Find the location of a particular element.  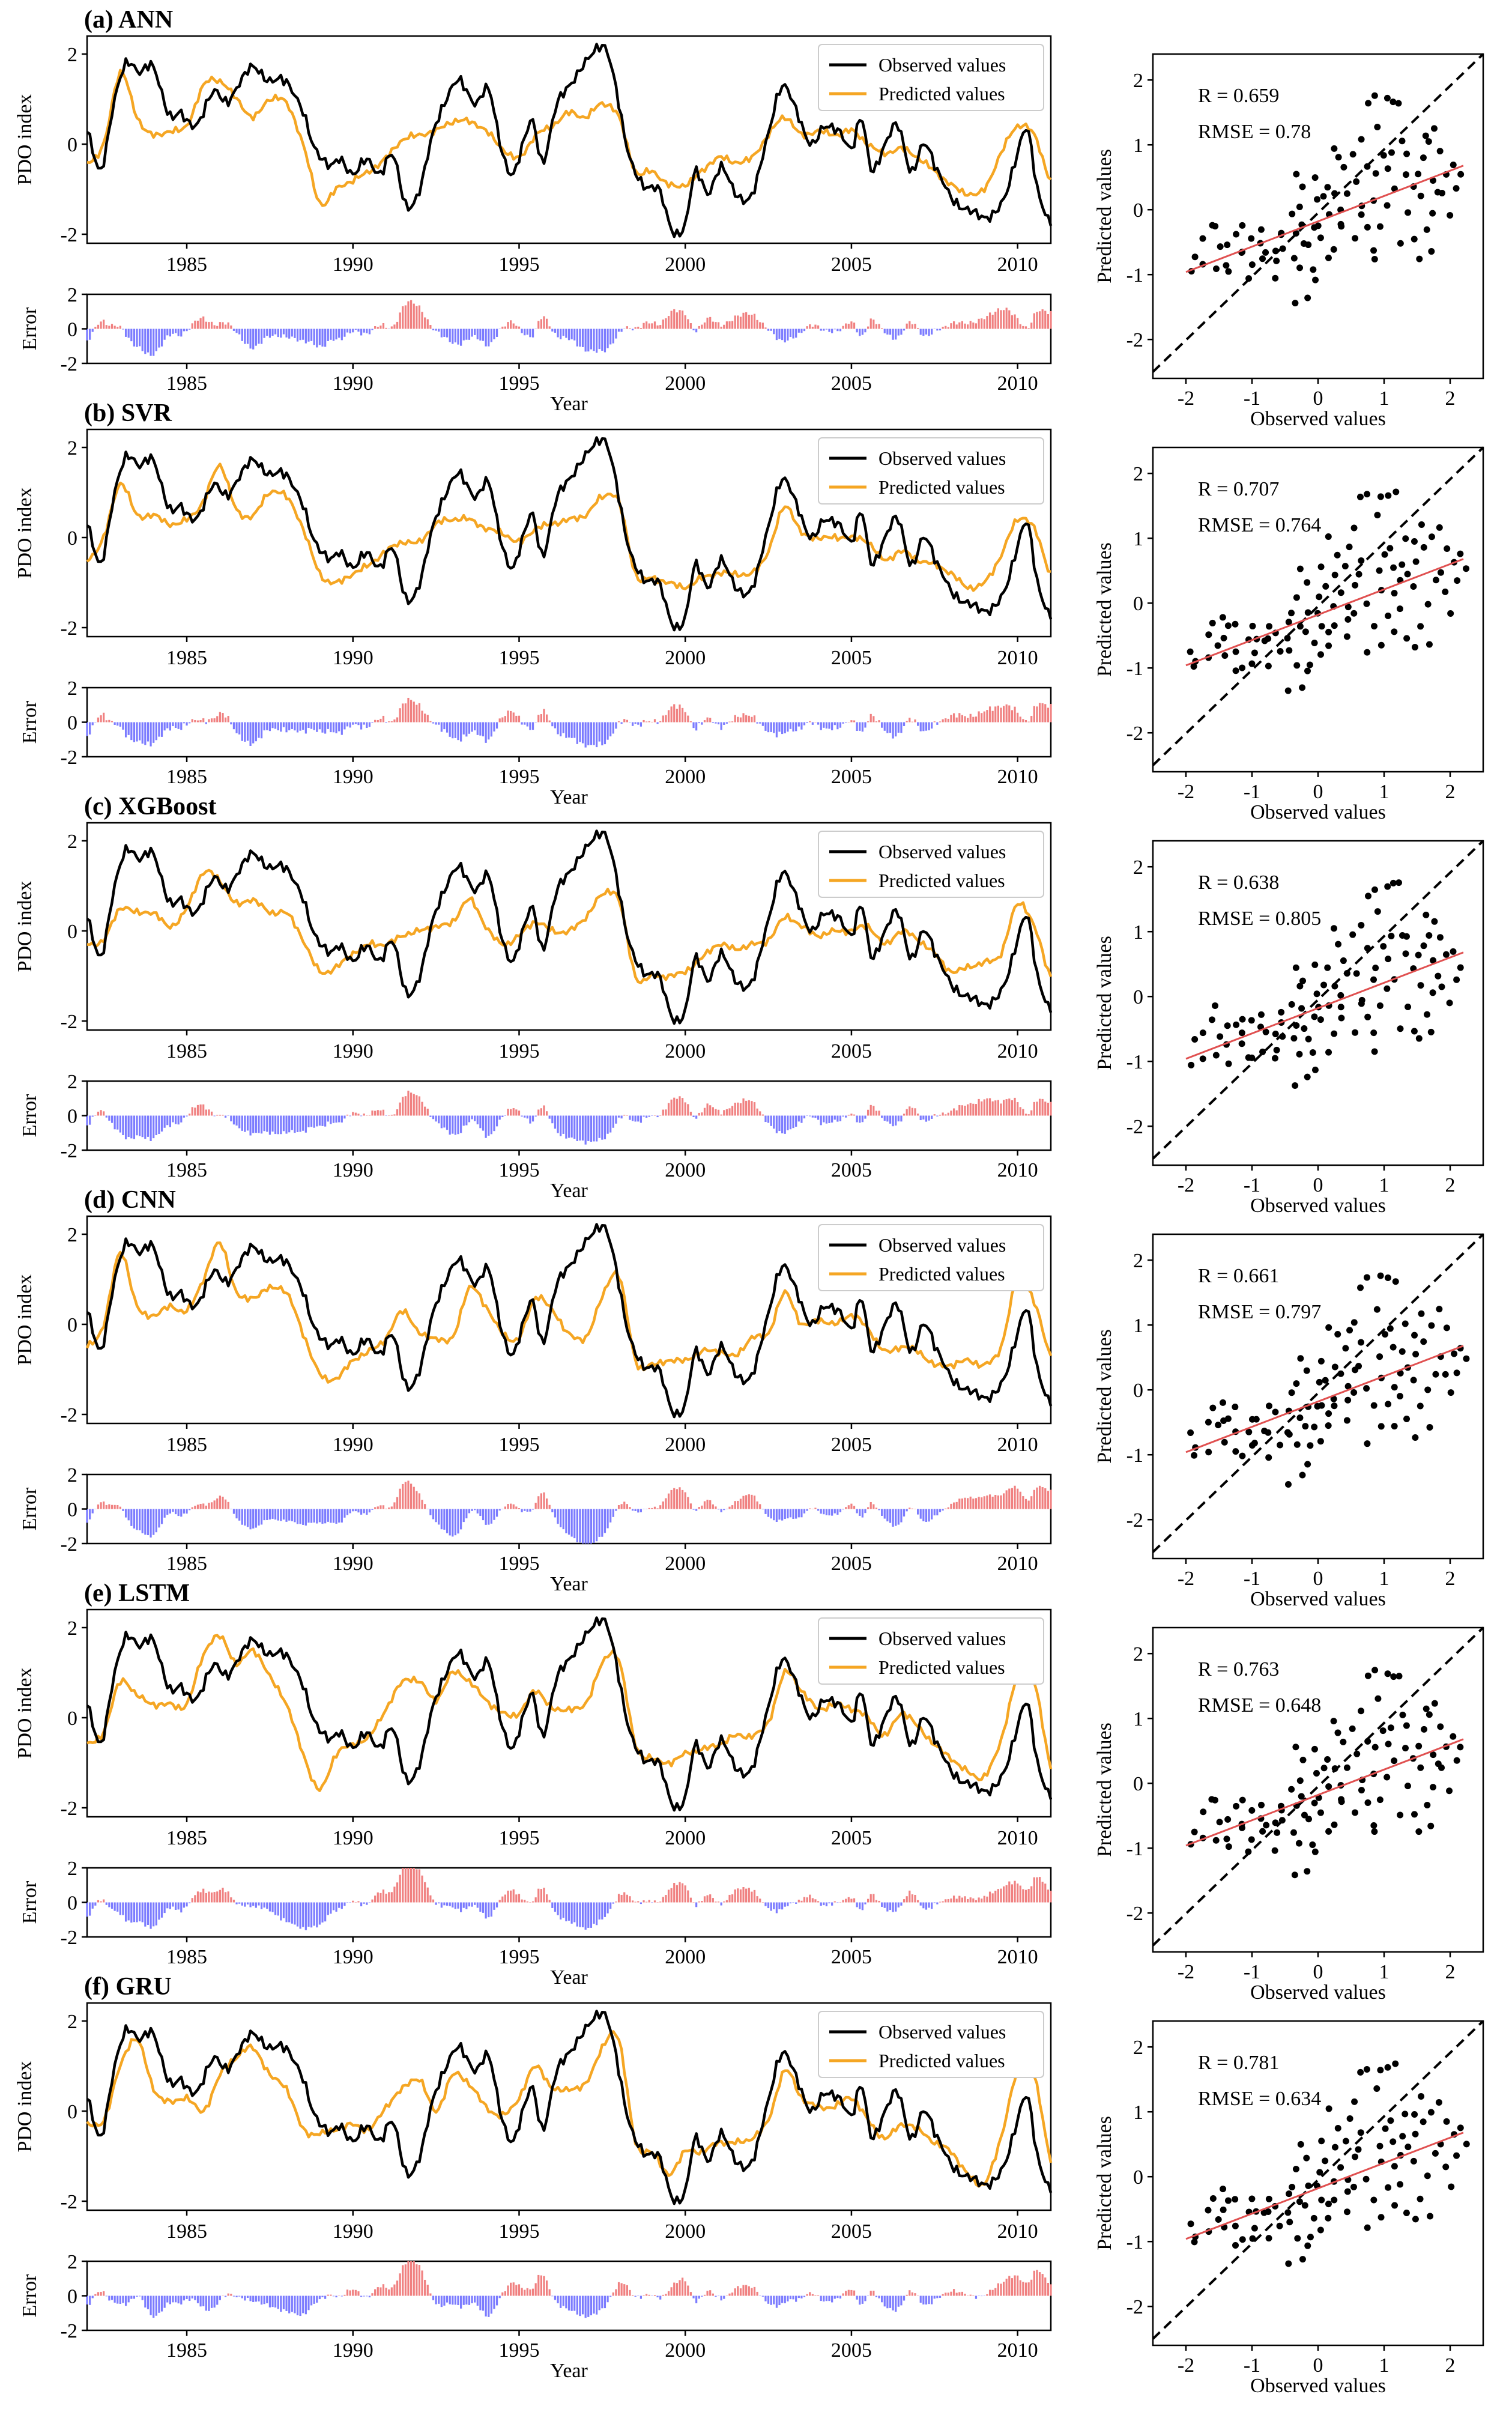

error-xtick-label: 1985 is located at coordinates (186, 1564).